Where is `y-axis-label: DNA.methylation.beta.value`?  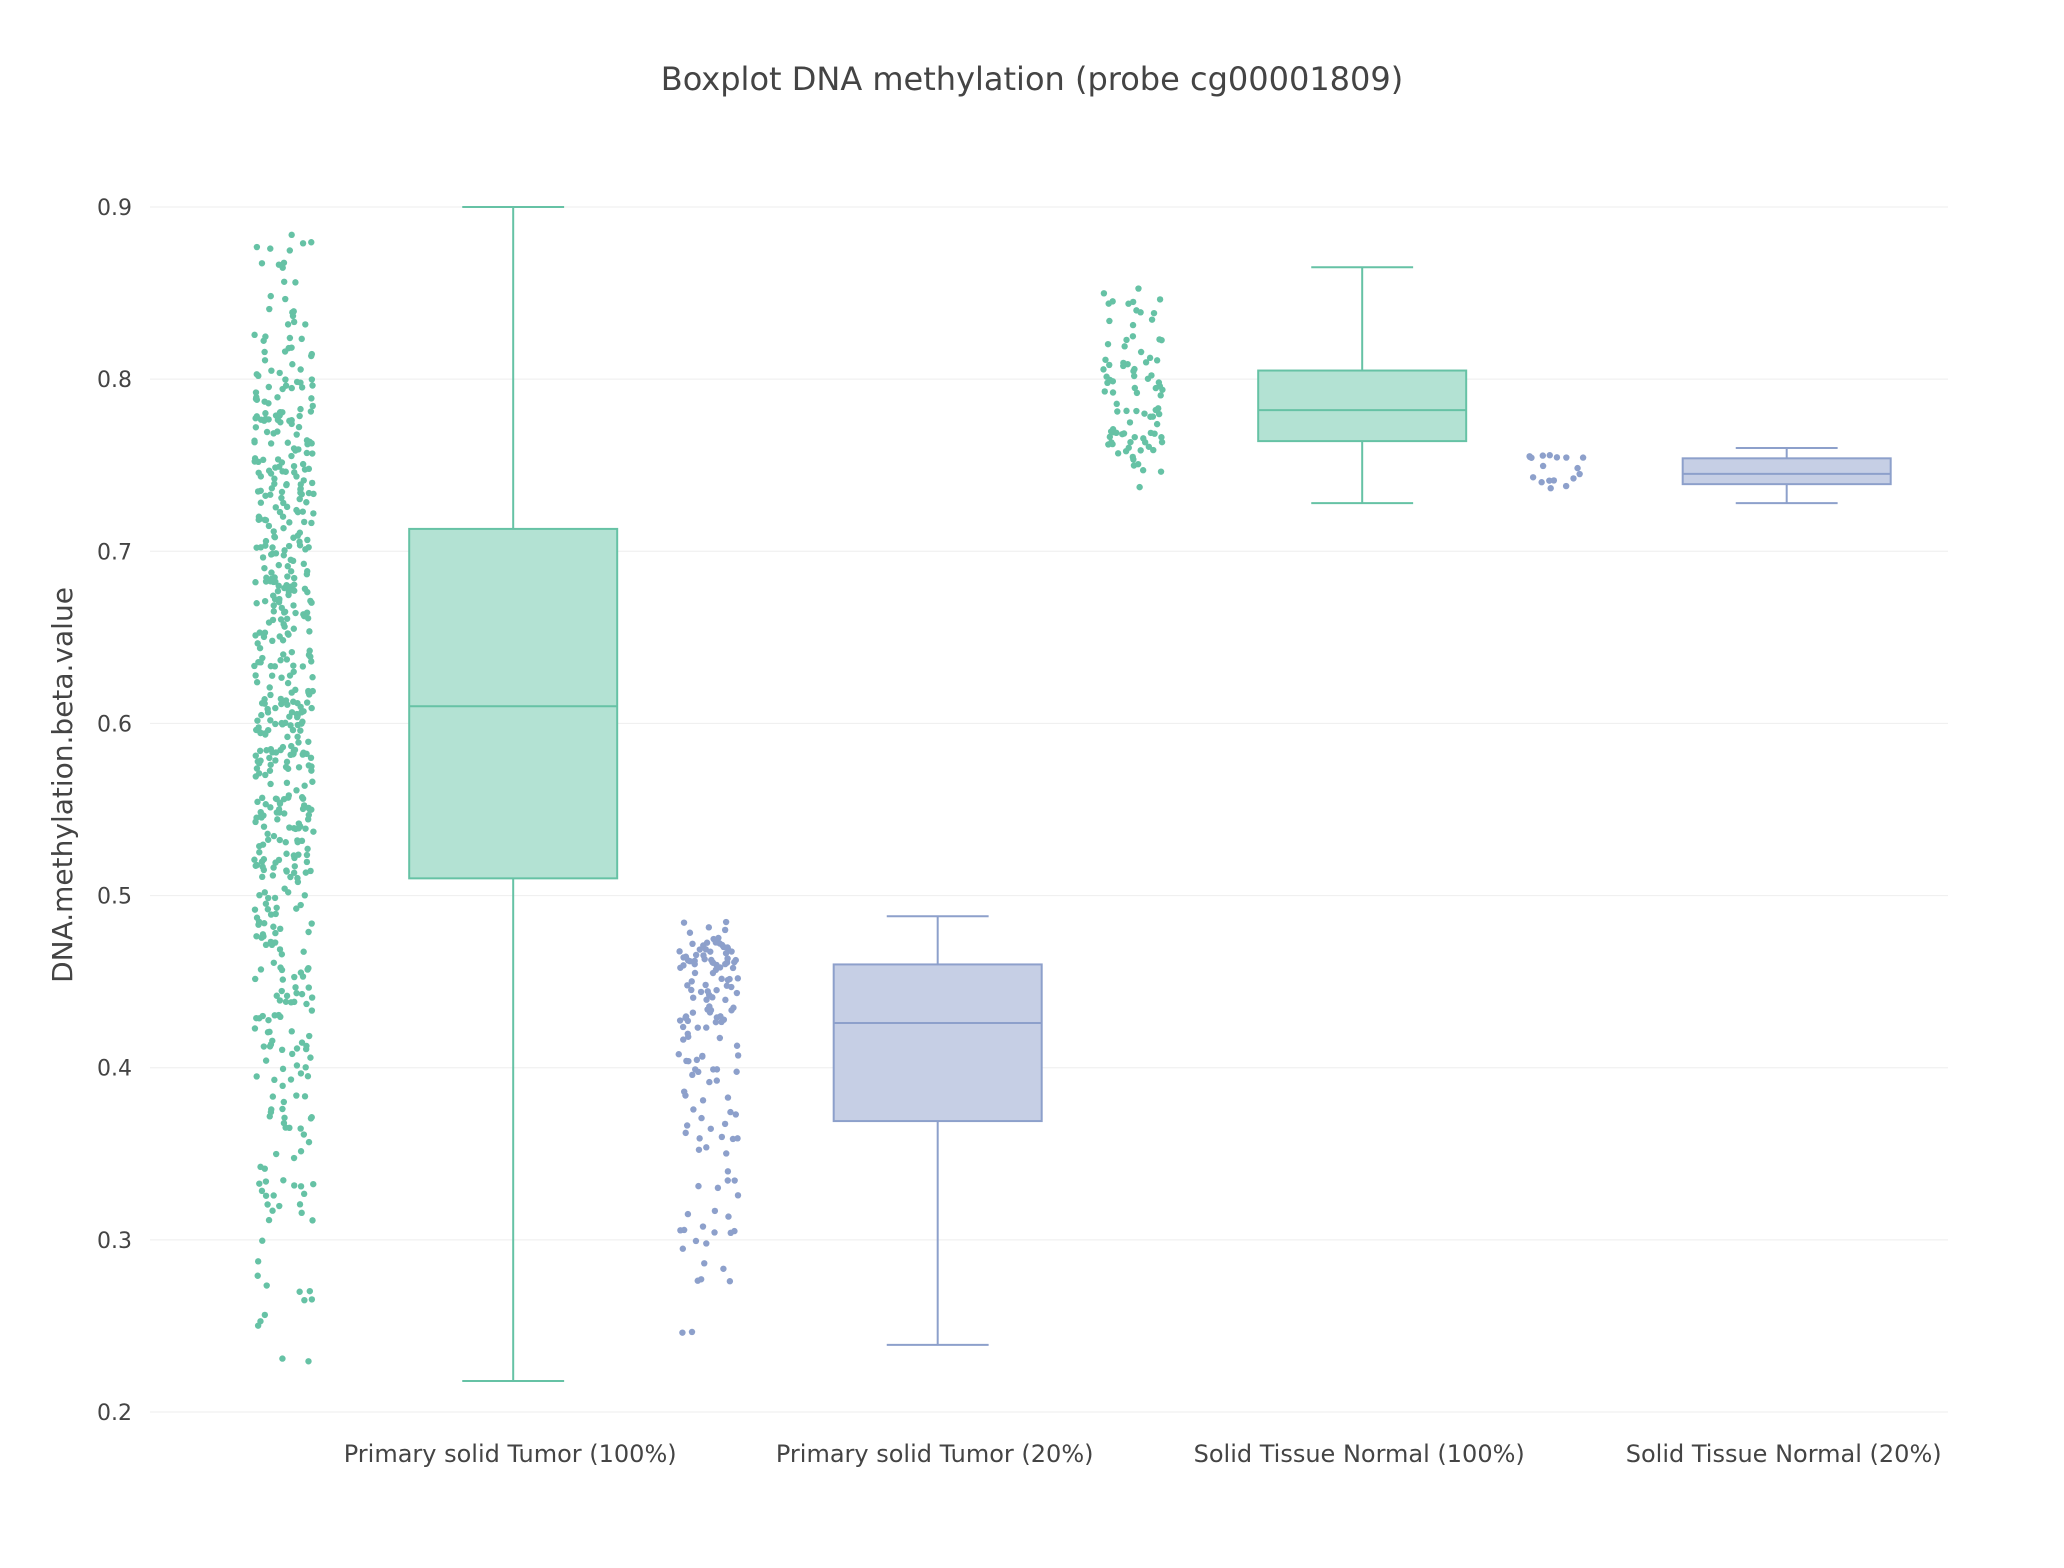
y-axis-label: DNA.methylation.beta.value is located at coordinates (62, 785).